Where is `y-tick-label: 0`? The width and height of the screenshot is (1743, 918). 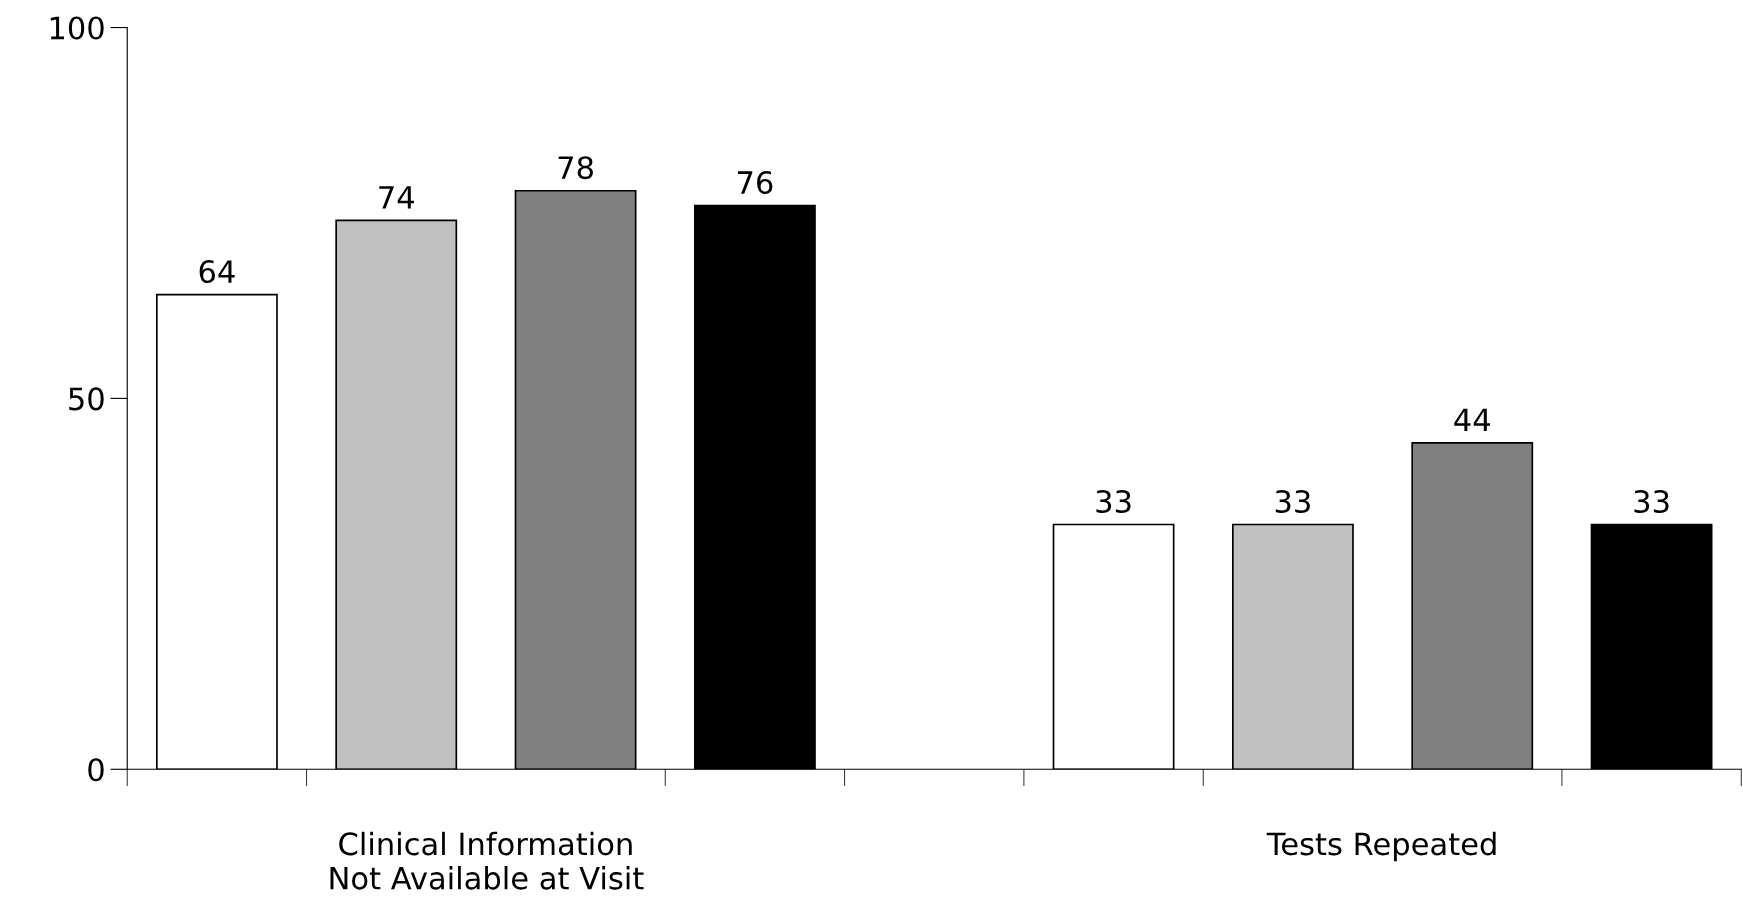
y-tick-label: 0 is located at coordinates (96, 770).